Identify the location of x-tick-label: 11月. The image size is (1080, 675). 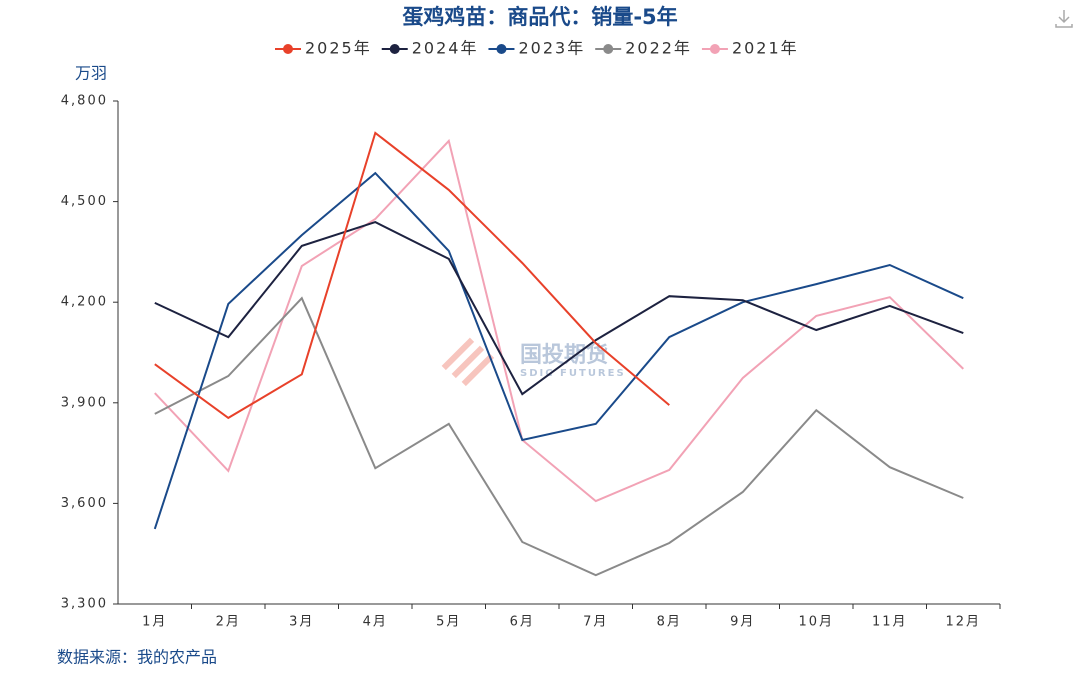
(890, 622).